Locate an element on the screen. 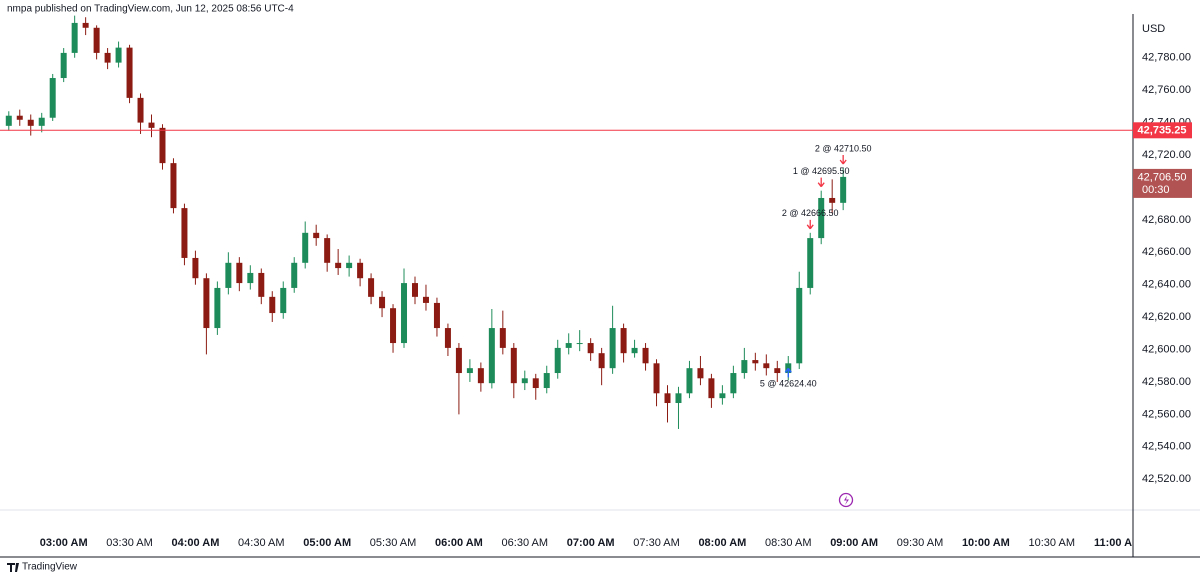  x-tick-label: 09:00 AM is located at coordinates (854, 543).